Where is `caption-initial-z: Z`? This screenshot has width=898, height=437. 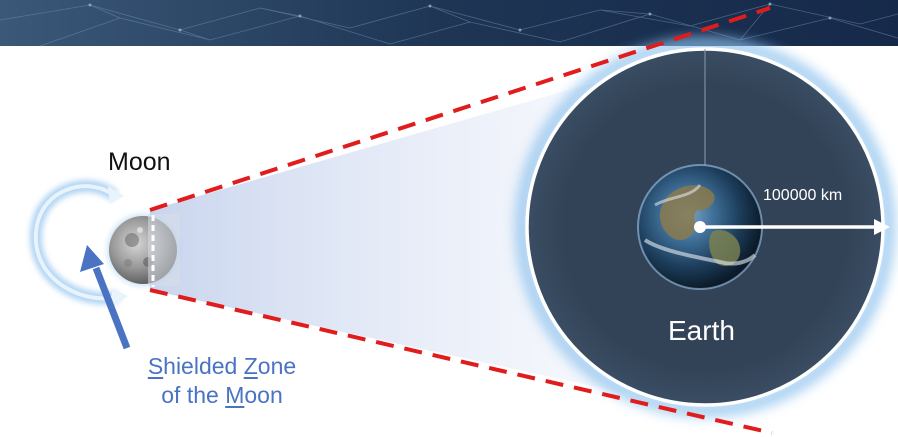
caption-initial-z: Z is located at coordinates (250, 366).